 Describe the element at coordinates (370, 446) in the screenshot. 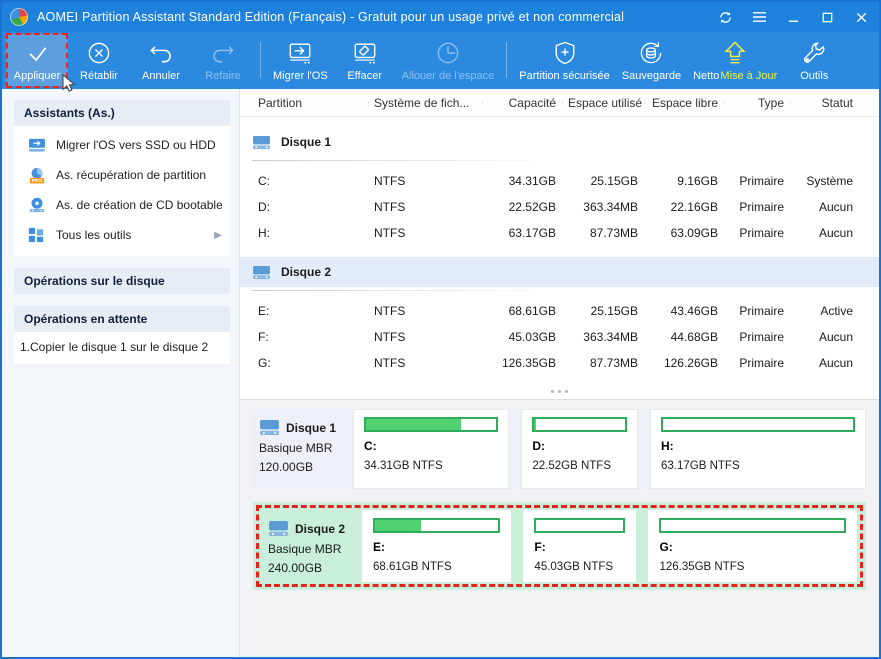

I see `partition-letter: C:` at that location.